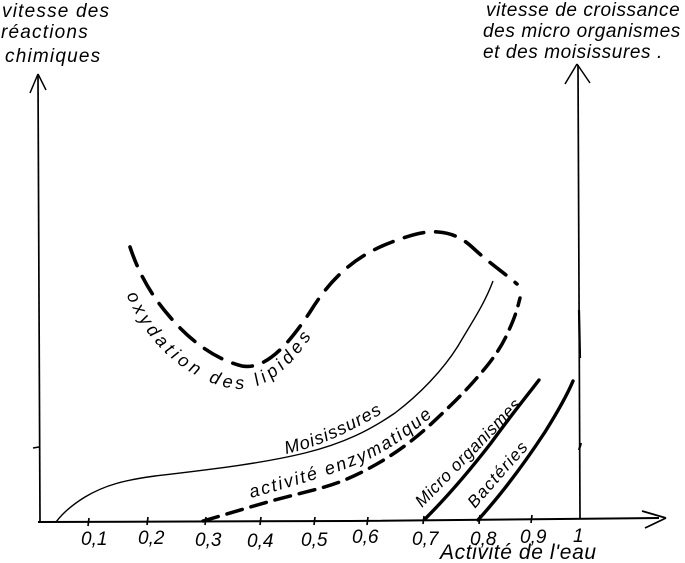 This screenshot has width=685, height=563. Describe the element at coordinates (45, 32) in the screenshot. I see `svg-text: réactions` at that location.